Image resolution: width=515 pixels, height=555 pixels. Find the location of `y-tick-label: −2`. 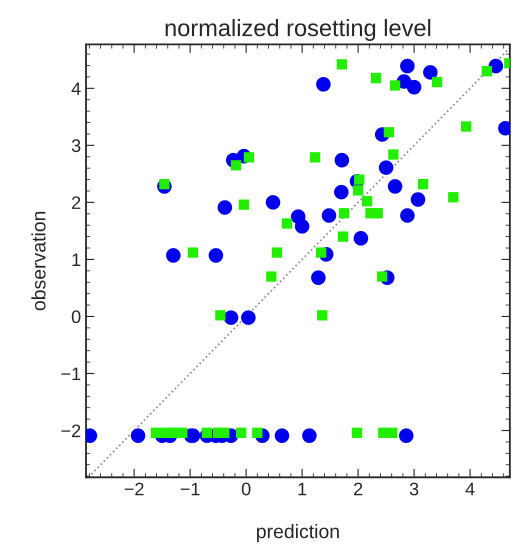

y-tick-label: −2 is located at coordinates (70, 431).